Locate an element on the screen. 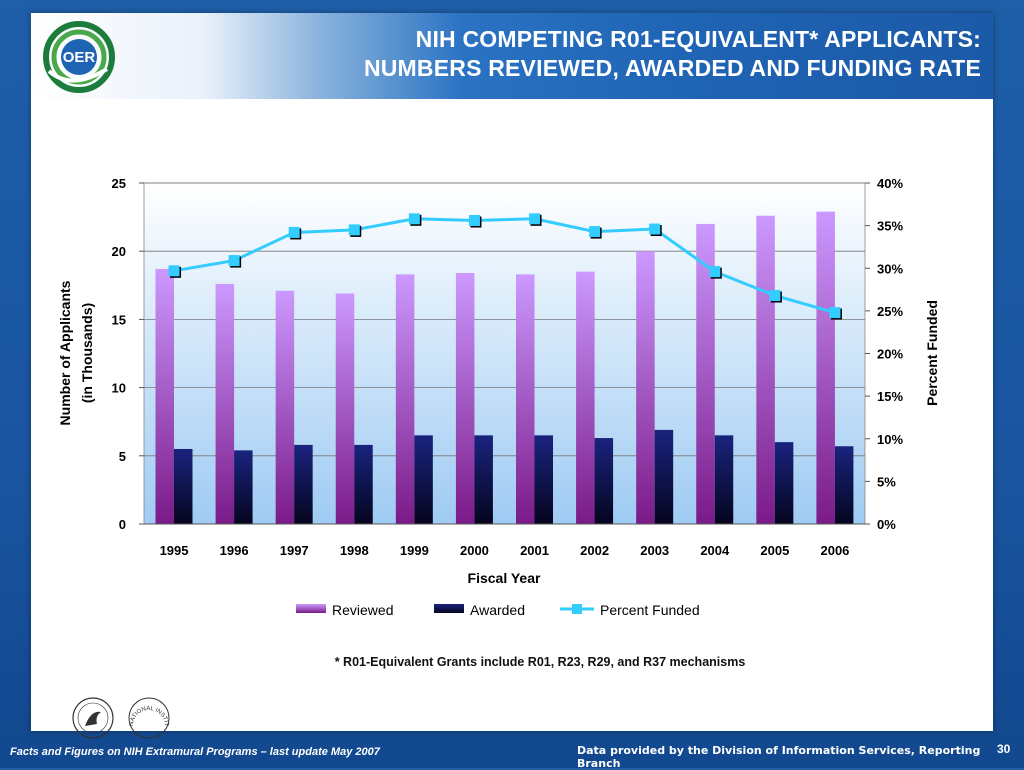  legend-swatch-awarded is located at coordinates (449, 608).